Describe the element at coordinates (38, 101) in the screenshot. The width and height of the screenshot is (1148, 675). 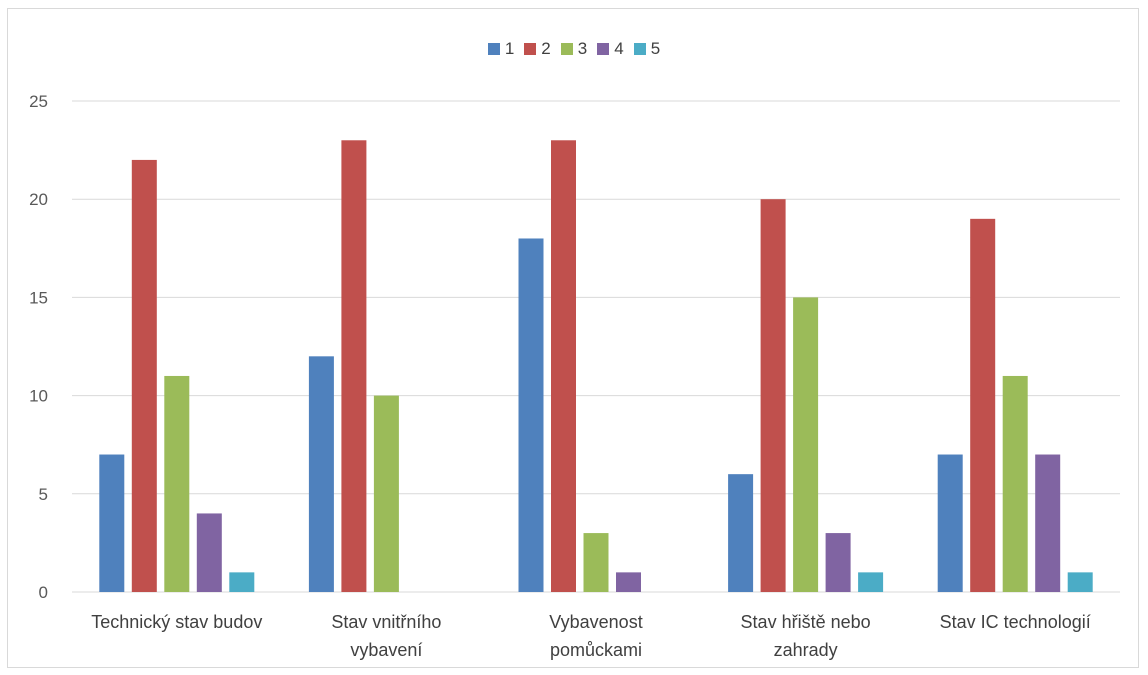
I see `y-tick-label: 25` at that location.